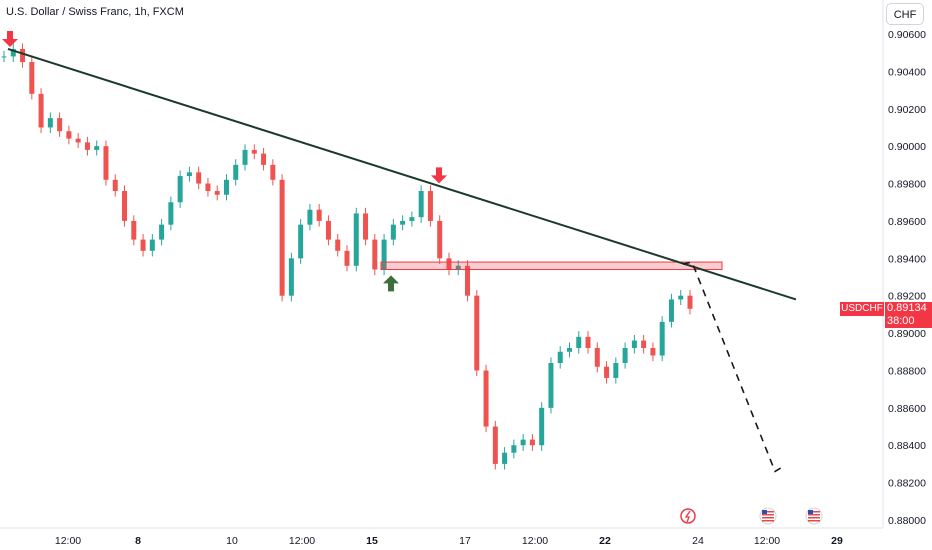 The image size is (932, 550). I want to click on currency-button: CHF, so click(905, 14).